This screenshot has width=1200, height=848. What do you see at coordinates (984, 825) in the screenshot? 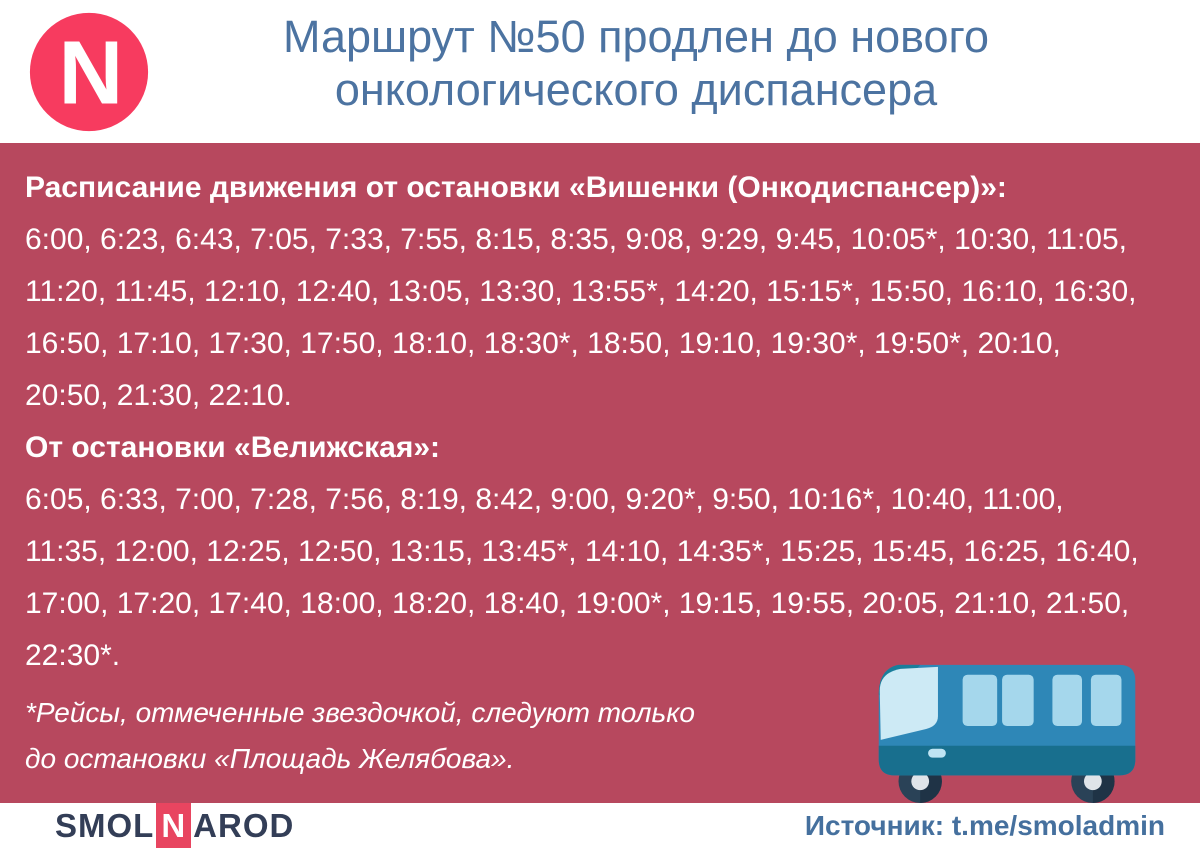
I see `source-link: Источник: t.me/smoladmin` at bounding box center [984, 825].